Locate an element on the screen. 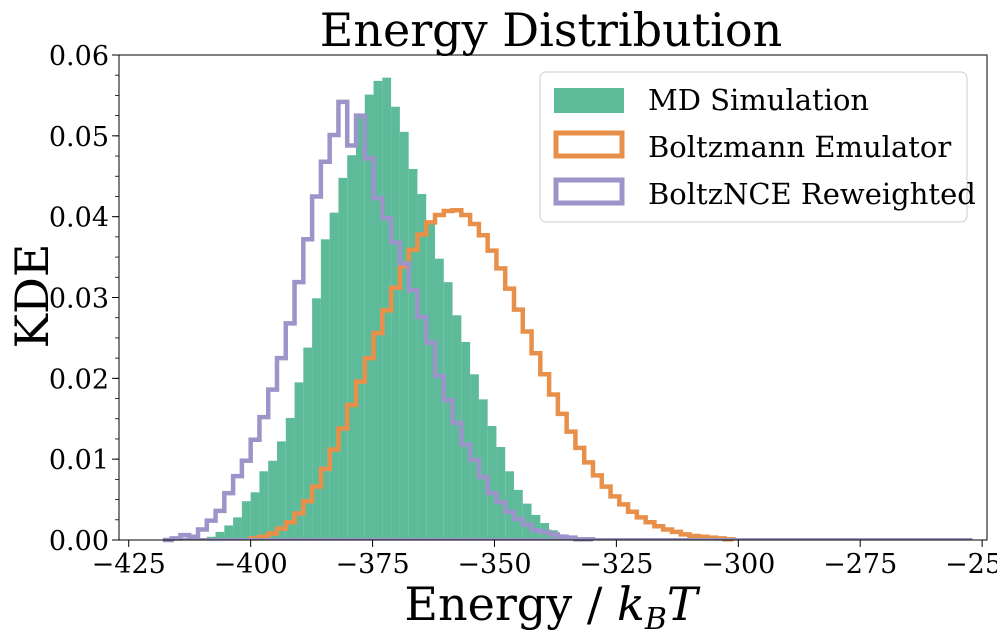 This screenshot has width=997, height=637. x-axis-label-t: T is located at coordinates (684, 604).